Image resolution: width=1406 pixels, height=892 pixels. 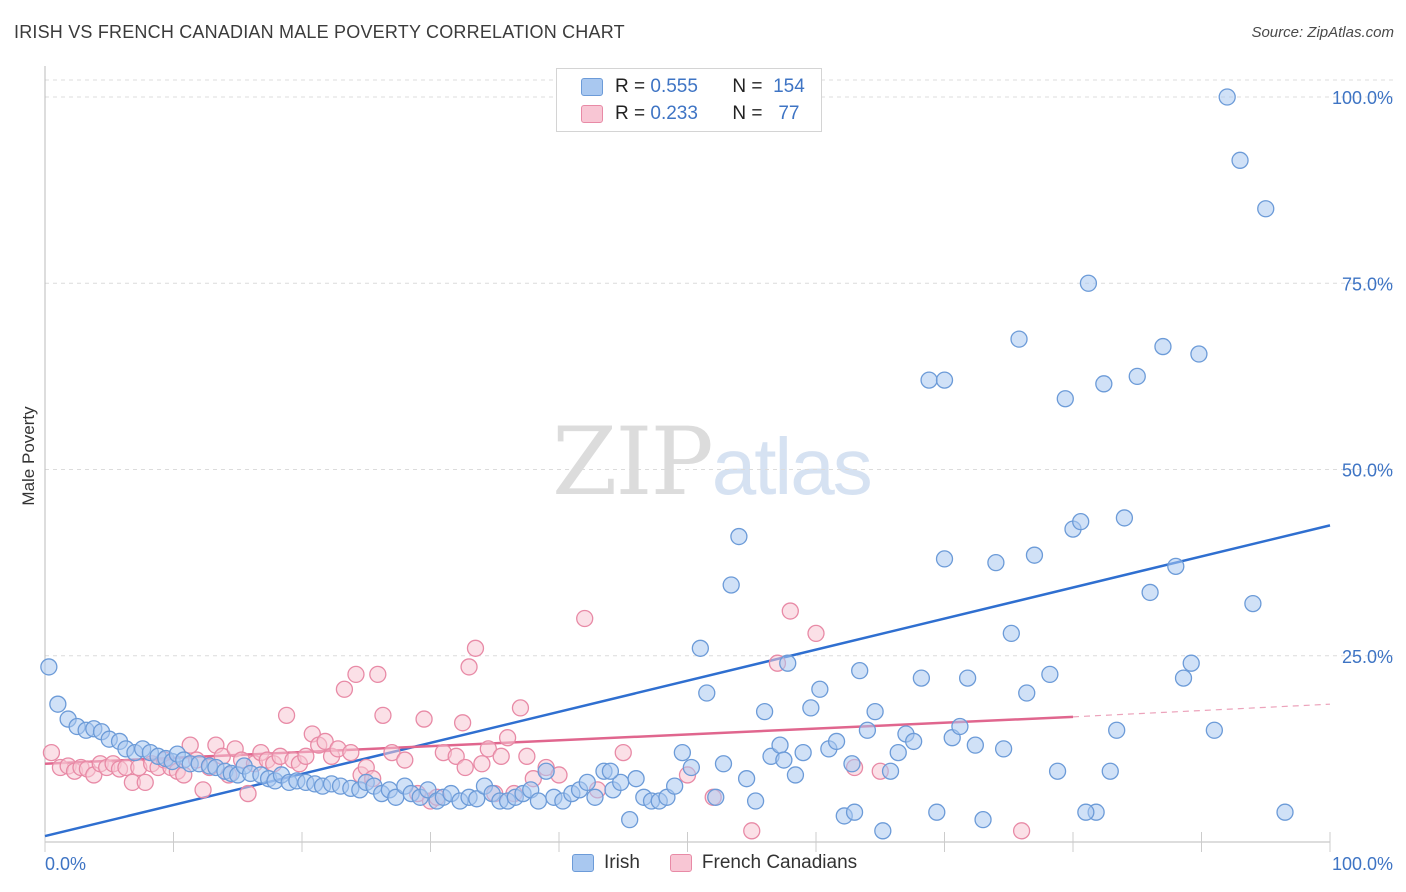 I want to click on watermark-atlas: atlas, so click(x=792, y=466).